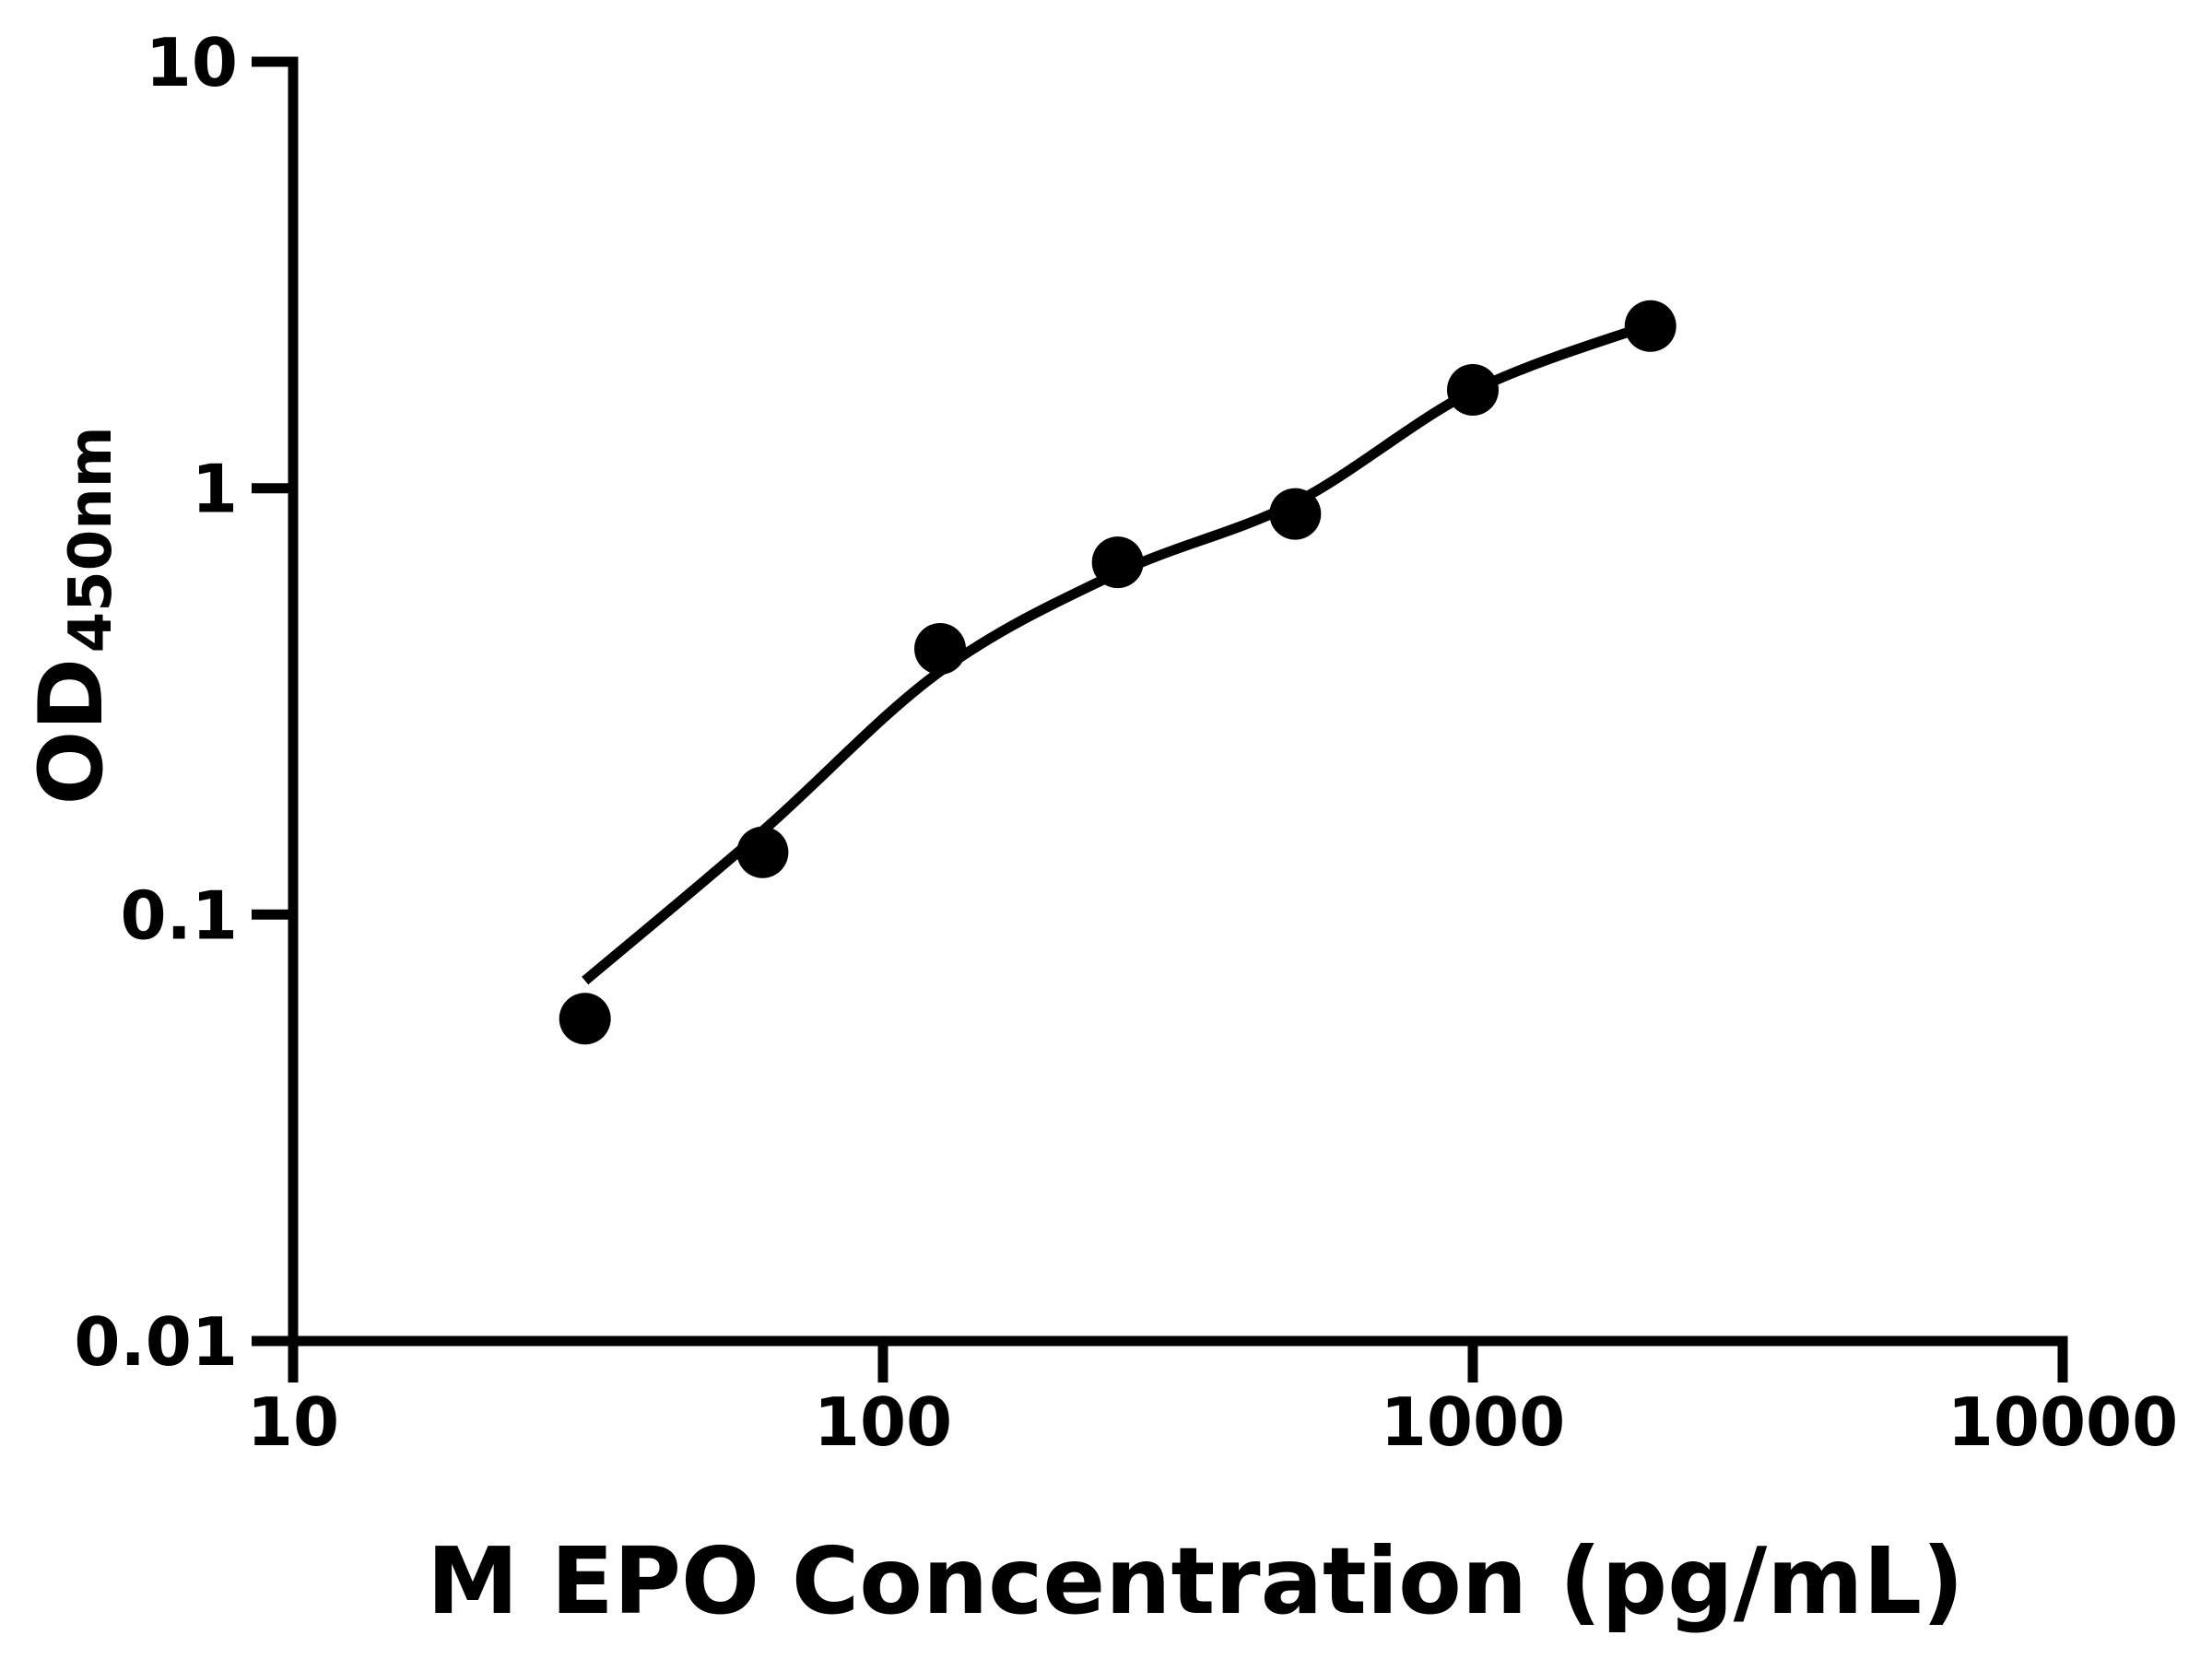 The height and width of the screenshot is (1659, 2212). What do you see at coordinates (72, 732) in the screenshot?
I see `y-axis-title-main: OD` at bounding box center [72, 732].